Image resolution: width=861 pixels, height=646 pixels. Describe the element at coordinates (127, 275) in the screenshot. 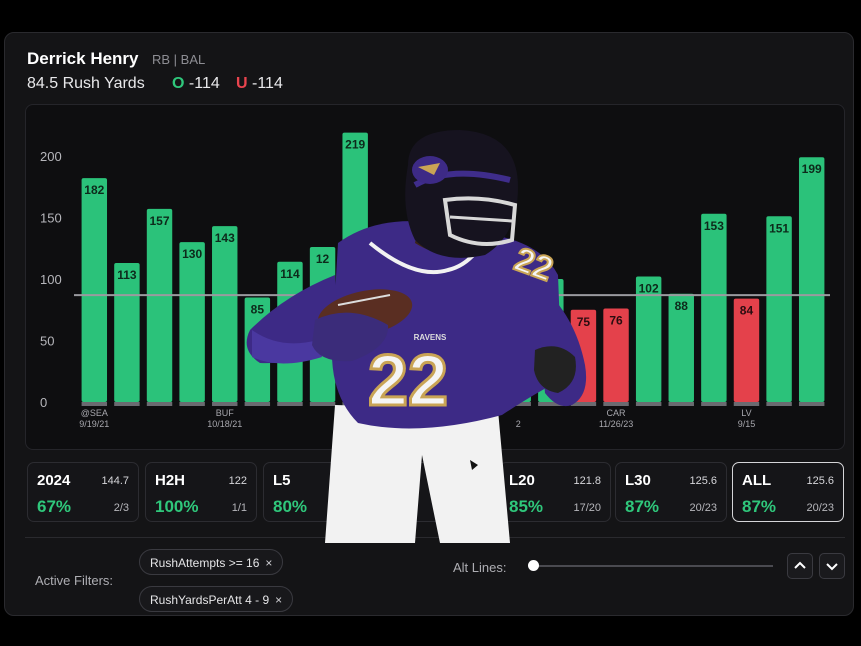

I see `bar-value-label: 113` at that location.